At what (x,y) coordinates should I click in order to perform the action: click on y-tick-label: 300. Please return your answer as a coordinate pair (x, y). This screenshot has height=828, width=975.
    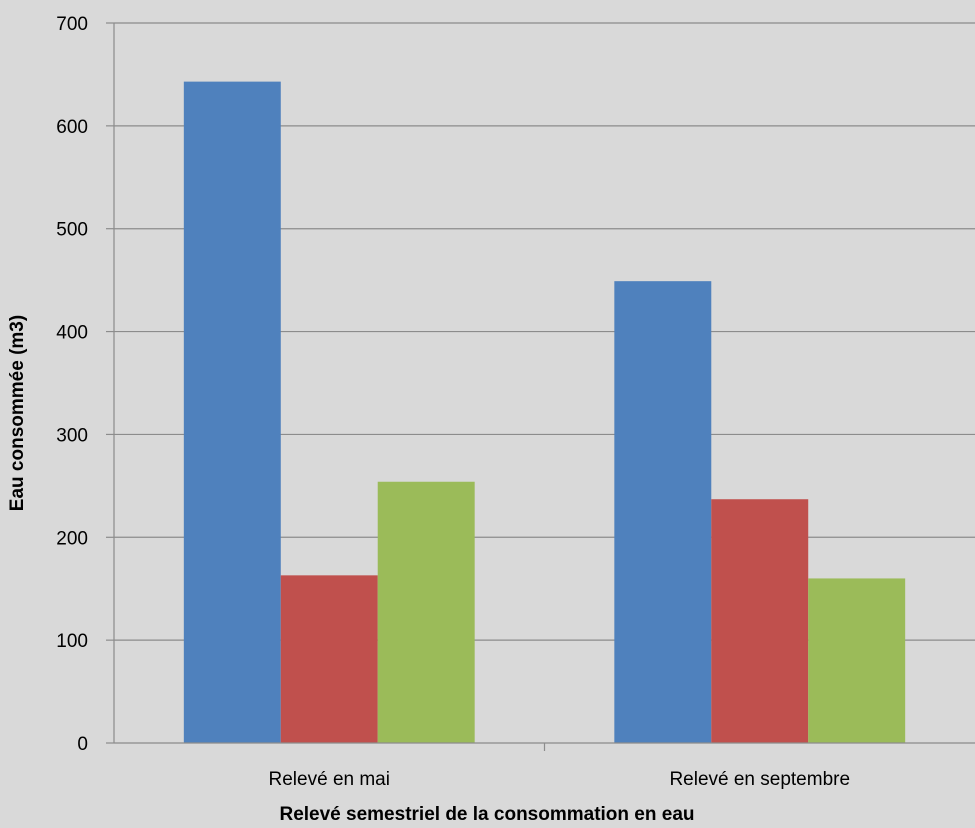
    Looking at the image, I should click on (72, 435).